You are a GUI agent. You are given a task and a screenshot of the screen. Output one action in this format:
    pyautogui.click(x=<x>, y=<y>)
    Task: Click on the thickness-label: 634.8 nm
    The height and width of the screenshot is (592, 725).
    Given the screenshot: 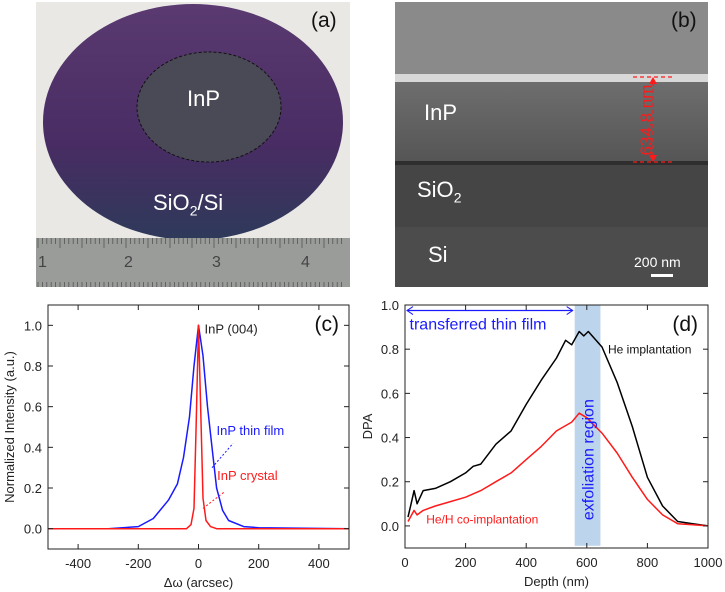 What is the action you would take?
    pyautogui.click(x=646, y=120)
    